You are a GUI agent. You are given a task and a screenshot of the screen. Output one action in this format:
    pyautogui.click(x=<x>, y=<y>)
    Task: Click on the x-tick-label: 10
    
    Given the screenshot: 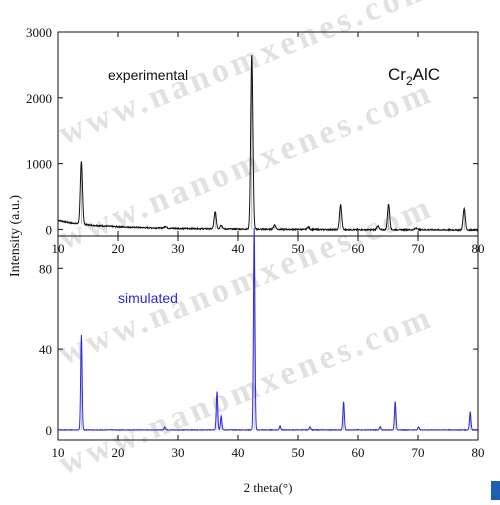 What is the action you would take?
    pyautogui.click(x=58, y=452)
    